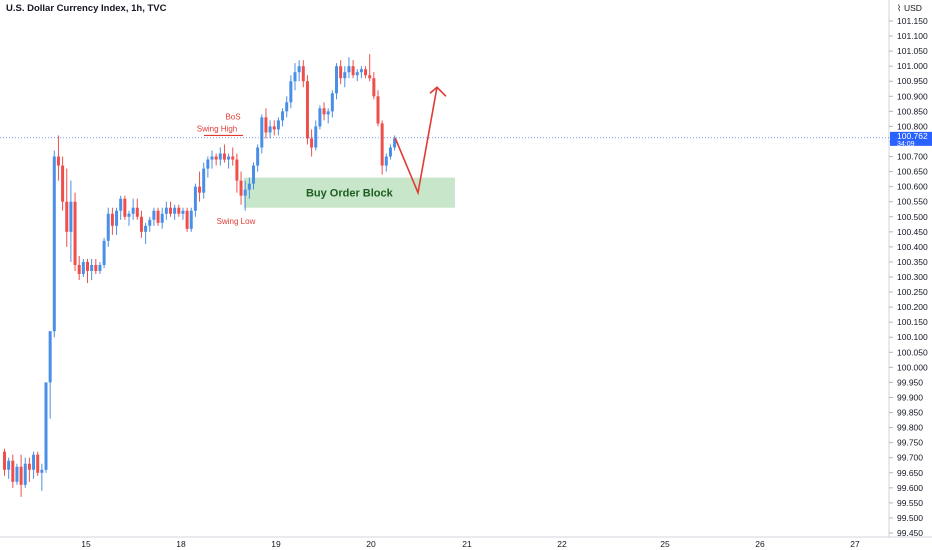 This screenshot has height=550, width=932. What do you see at coordinates (467, 544) in the screenshot?
I see `time-tick-label: 21` at bounding box center [467, 544].